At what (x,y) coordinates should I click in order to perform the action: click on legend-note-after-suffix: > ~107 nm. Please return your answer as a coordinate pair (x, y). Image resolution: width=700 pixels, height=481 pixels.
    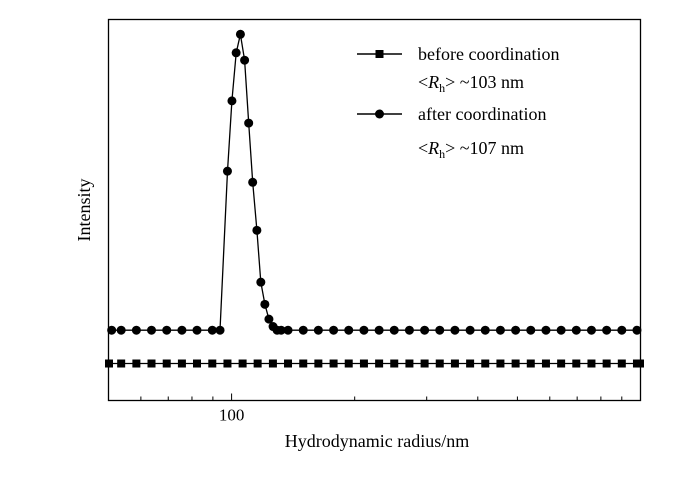
    Looking at the image, I should click on (484, 148).